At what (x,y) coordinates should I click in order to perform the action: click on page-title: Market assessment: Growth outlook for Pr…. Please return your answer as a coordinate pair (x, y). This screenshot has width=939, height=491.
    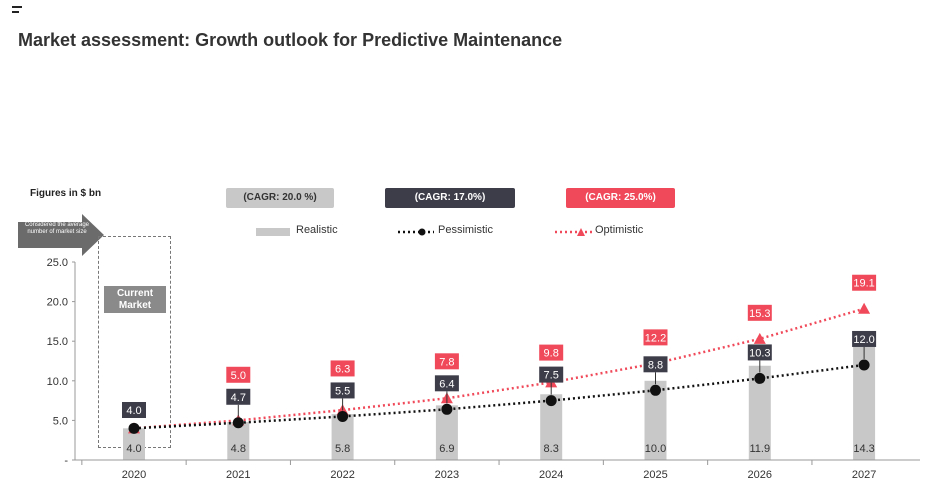
    Looking at the image, I should click on (290, 40).